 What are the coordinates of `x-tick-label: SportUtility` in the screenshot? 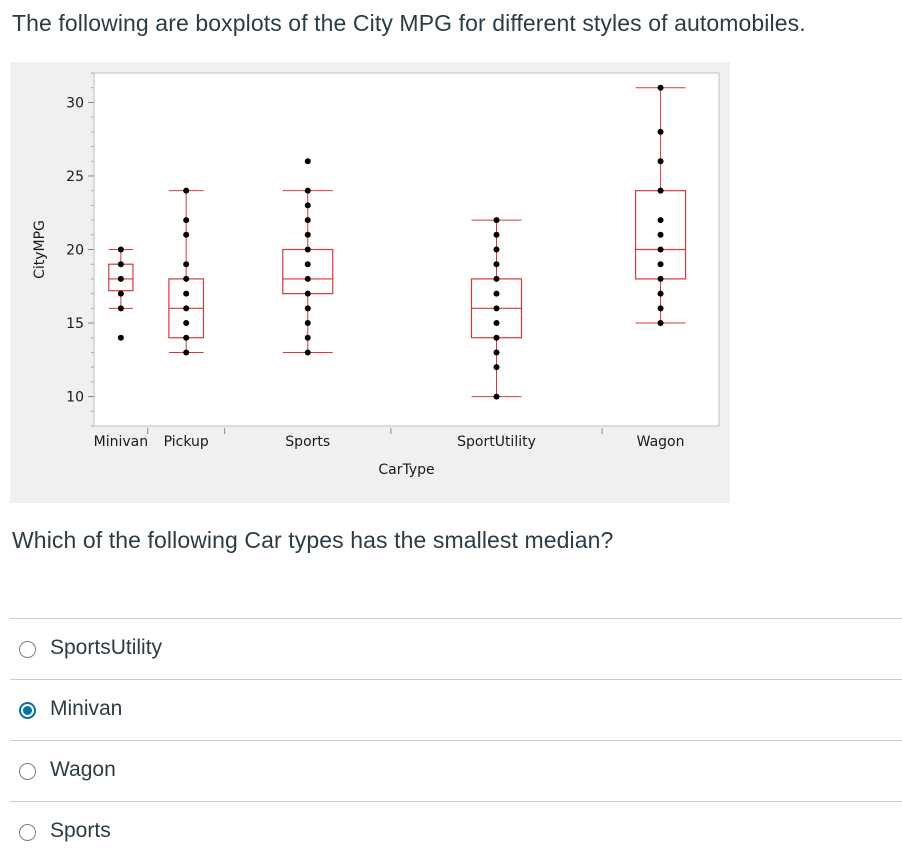 It's located at (496, 442).